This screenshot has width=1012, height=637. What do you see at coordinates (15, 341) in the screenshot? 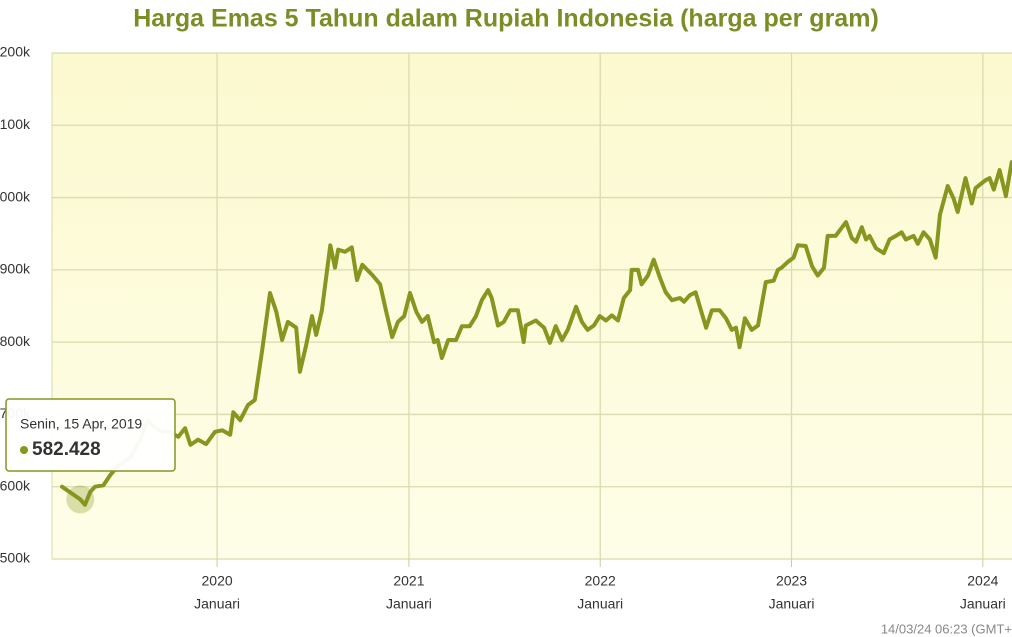
I see `y-tick-label: 800k` at bounding box center [15, 341].